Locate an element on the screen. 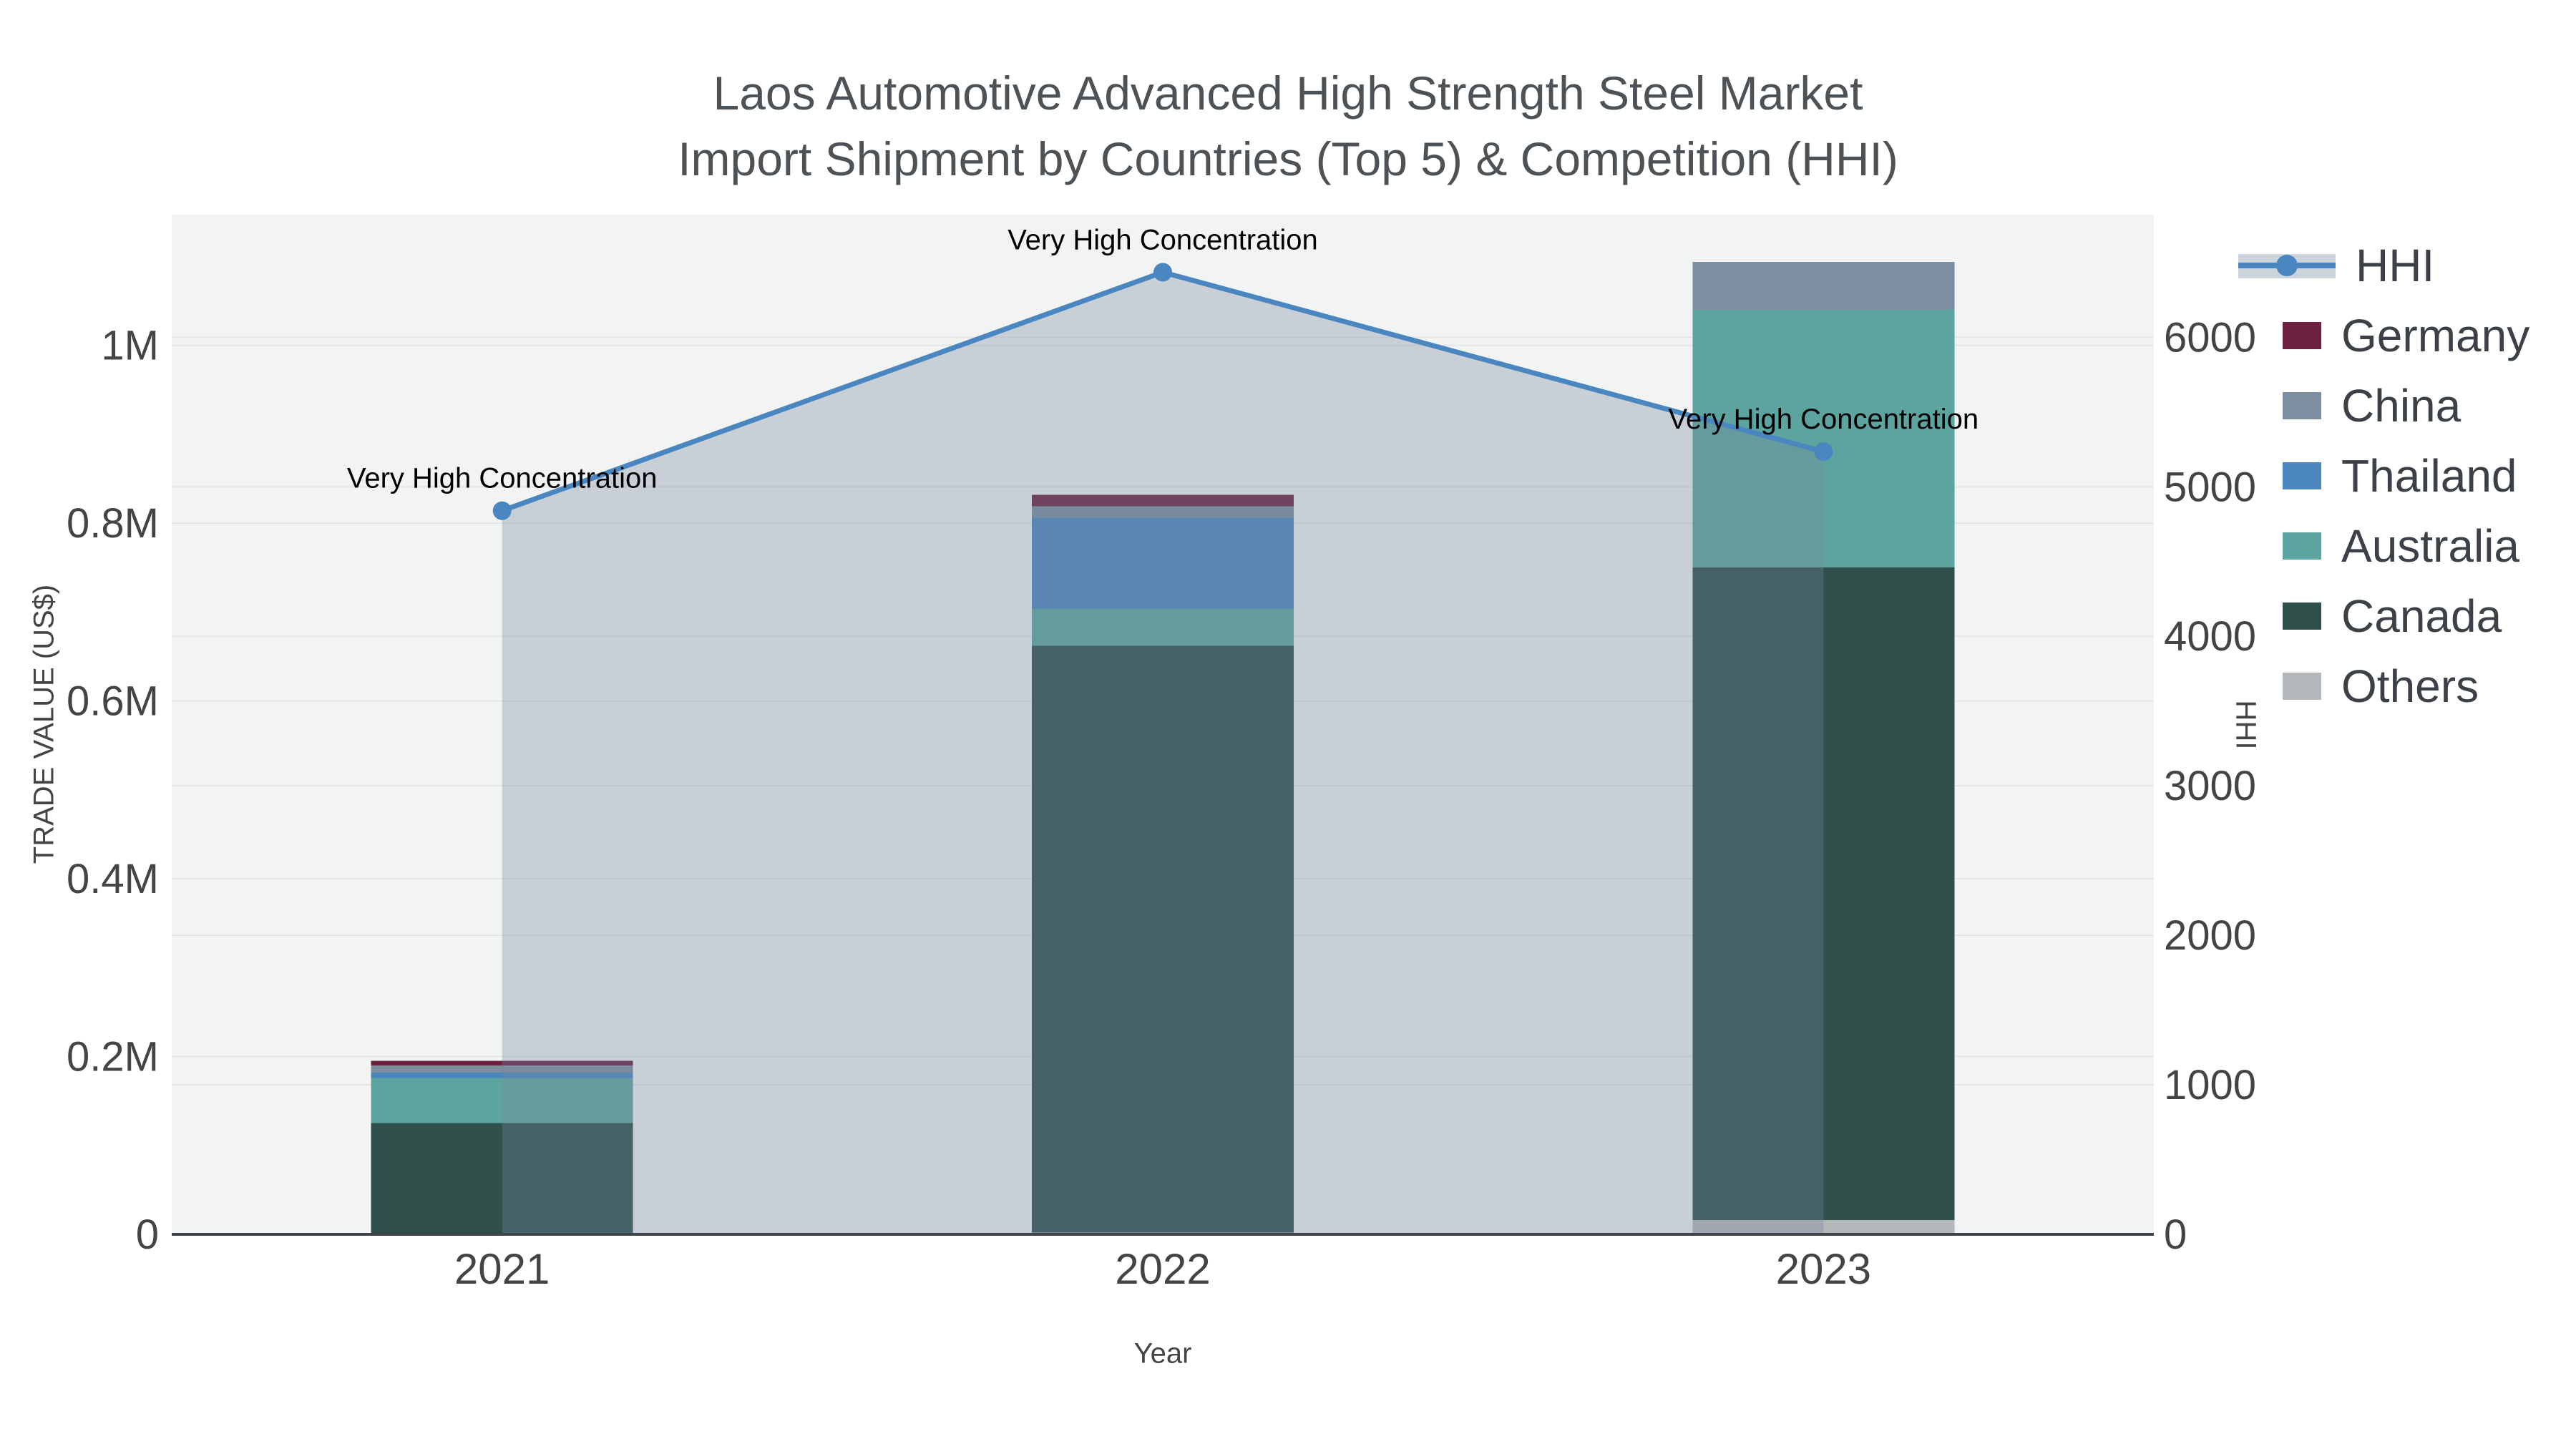 This screenshot has width=2576, height=1449. bar-segment-thailand-2021 is located at coordinates (502, 1075).